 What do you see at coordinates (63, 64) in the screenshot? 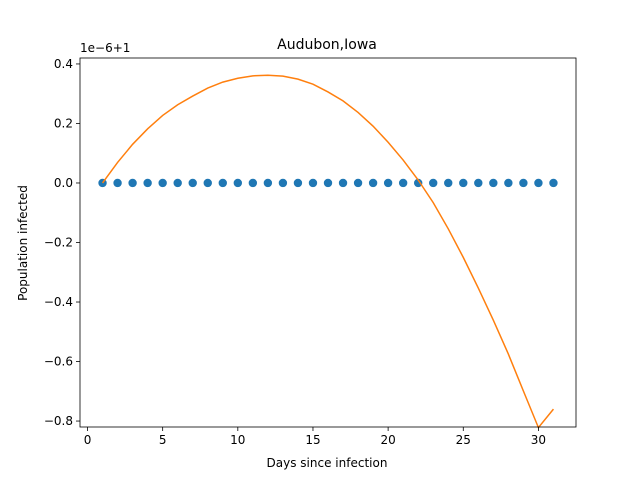
I see `y-tick-label: 0.4` at bounding box center [63, 64].